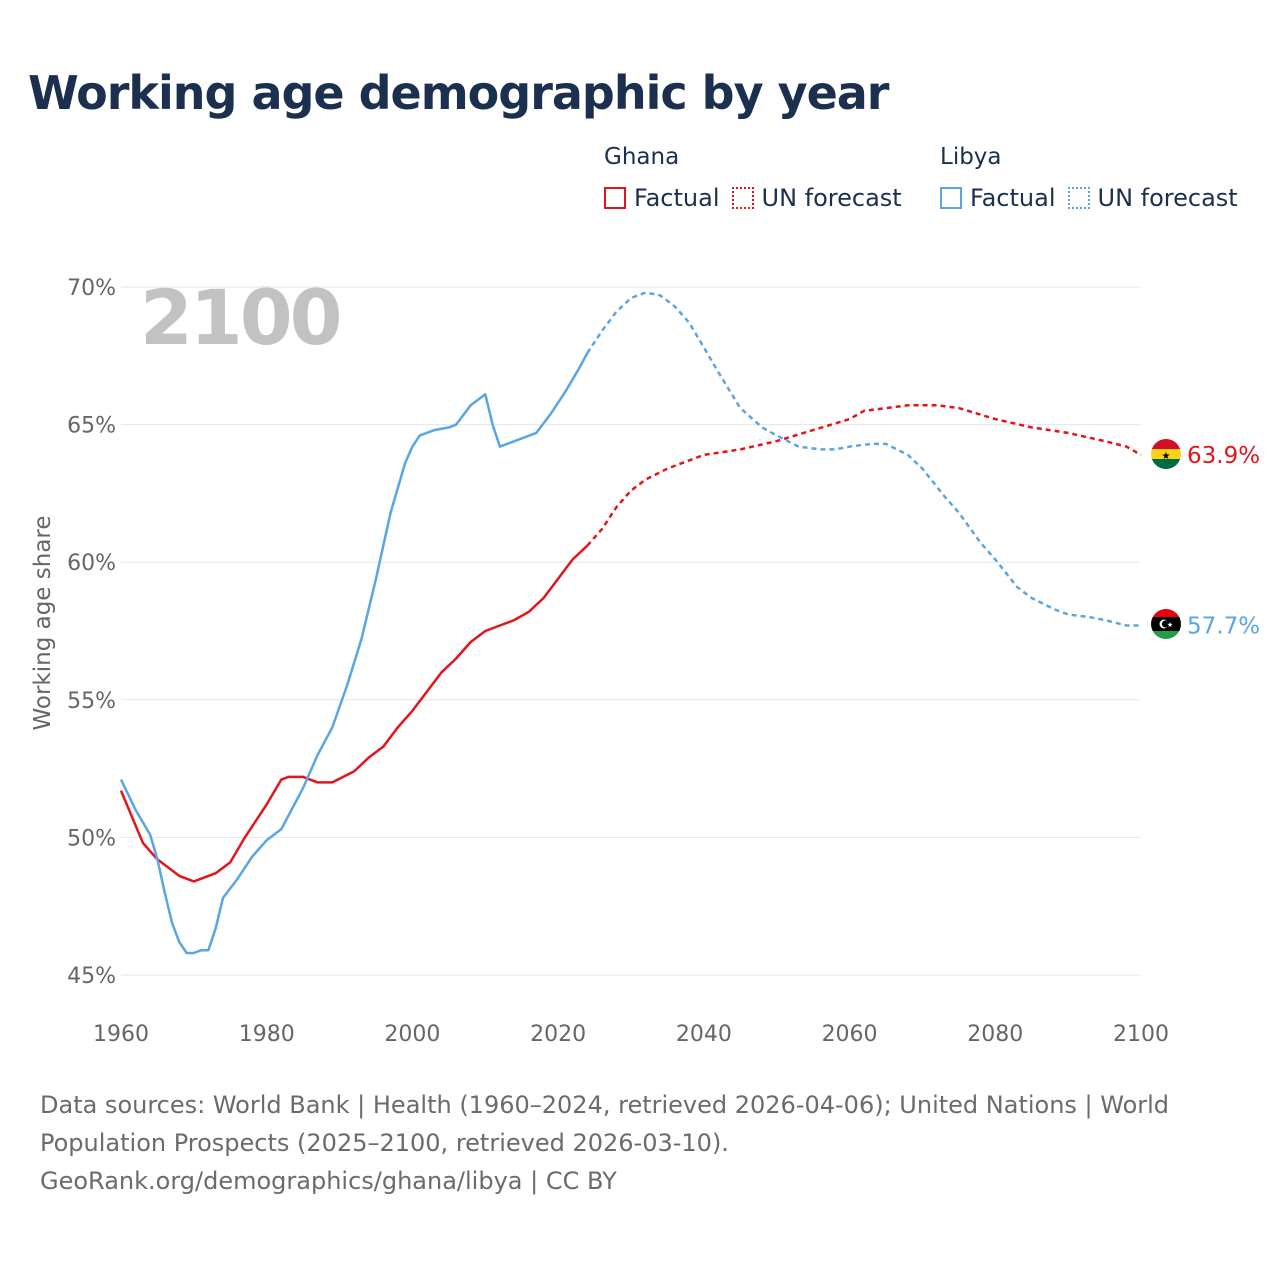 The width and height of the screenshot is (1280, 1280). Describe the element at coordinates (1223, 456) in the screenshot. I see `ghana-end-label: 63.9%` at that location.